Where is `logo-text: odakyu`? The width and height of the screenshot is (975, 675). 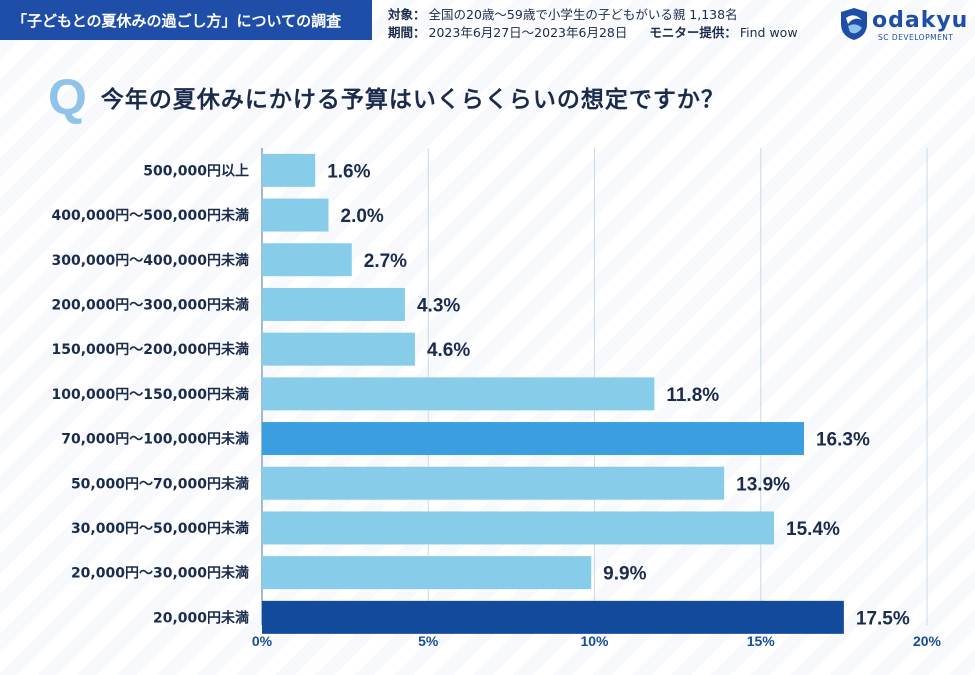 logo-text: odakyu is located at coordinates (920, 20).